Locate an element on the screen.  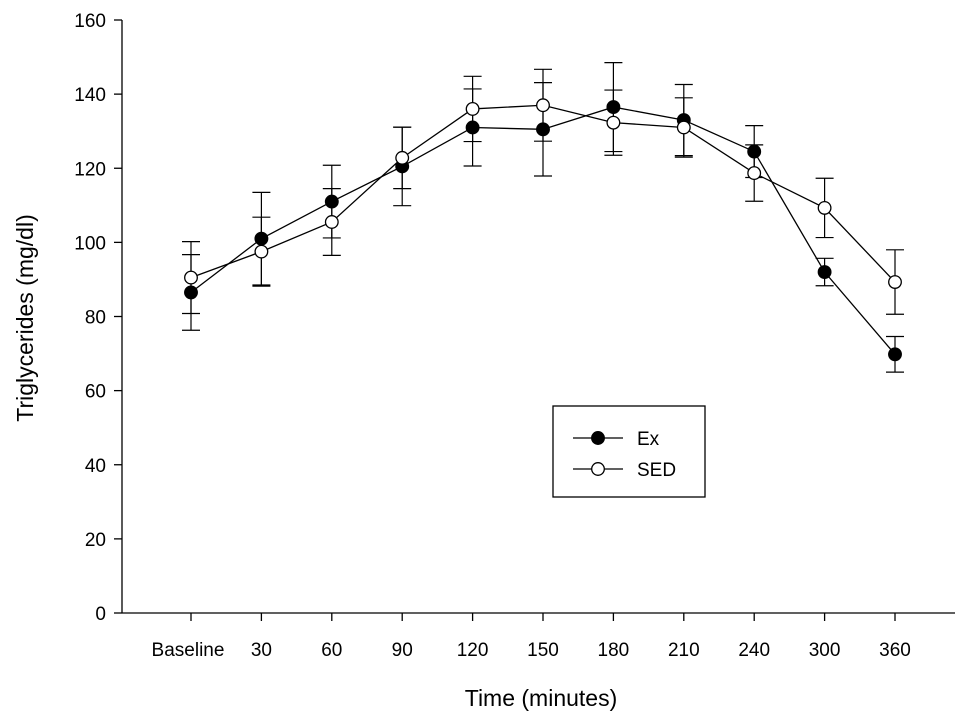
y-tick-label: 20 is located at coordinates (95, 540).